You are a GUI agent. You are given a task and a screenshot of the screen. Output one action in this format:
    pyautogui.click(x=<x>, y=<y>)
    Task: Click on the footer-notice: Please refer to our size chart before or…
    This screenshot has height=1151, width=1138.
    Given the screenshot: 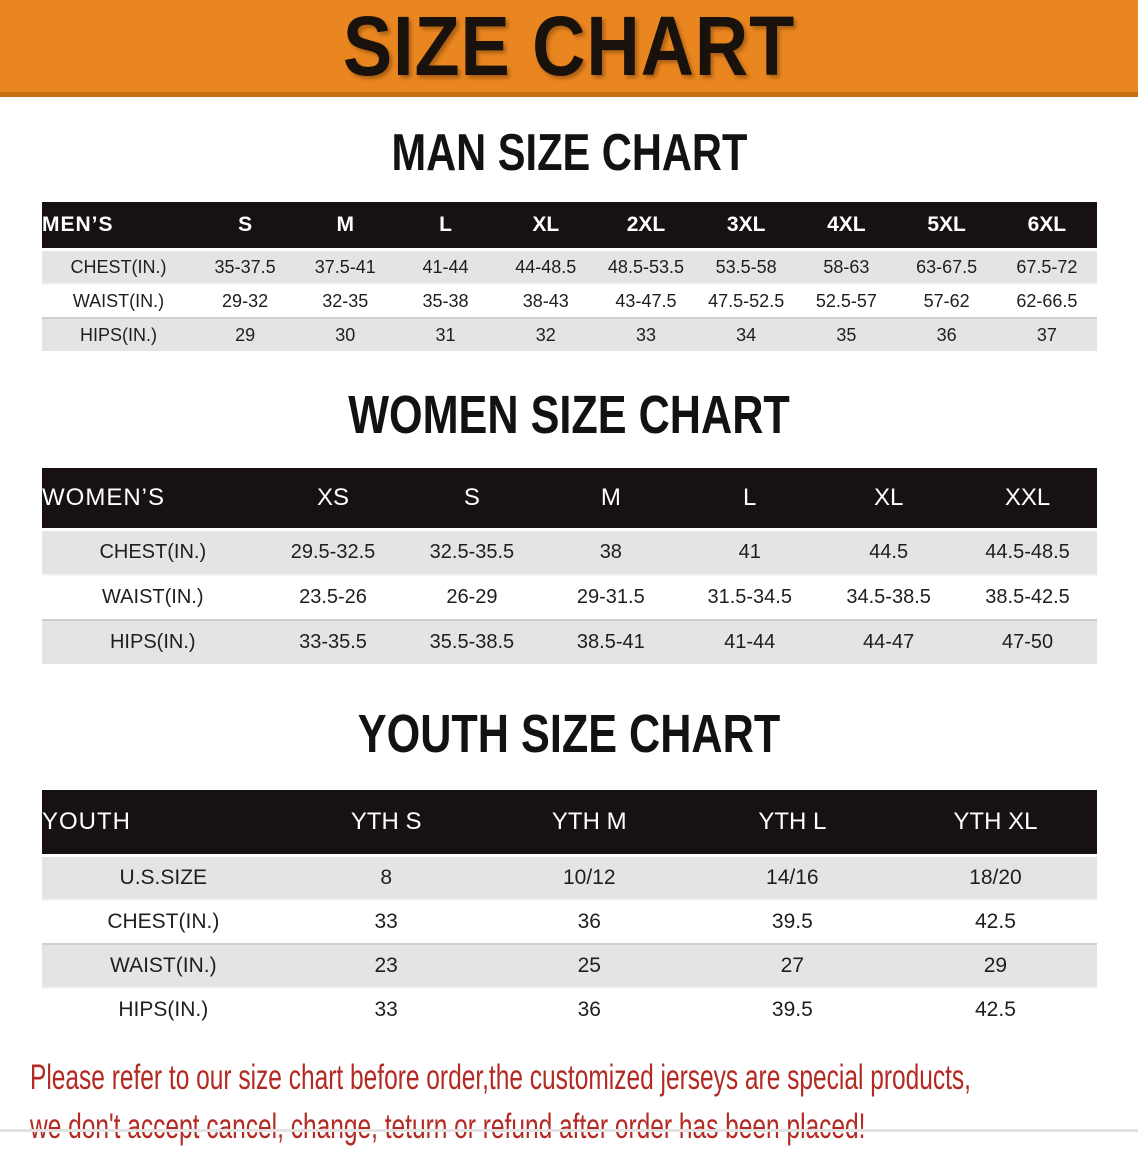 What is the action you would take?
    pyautogui.click(x=584, y=1102)
    